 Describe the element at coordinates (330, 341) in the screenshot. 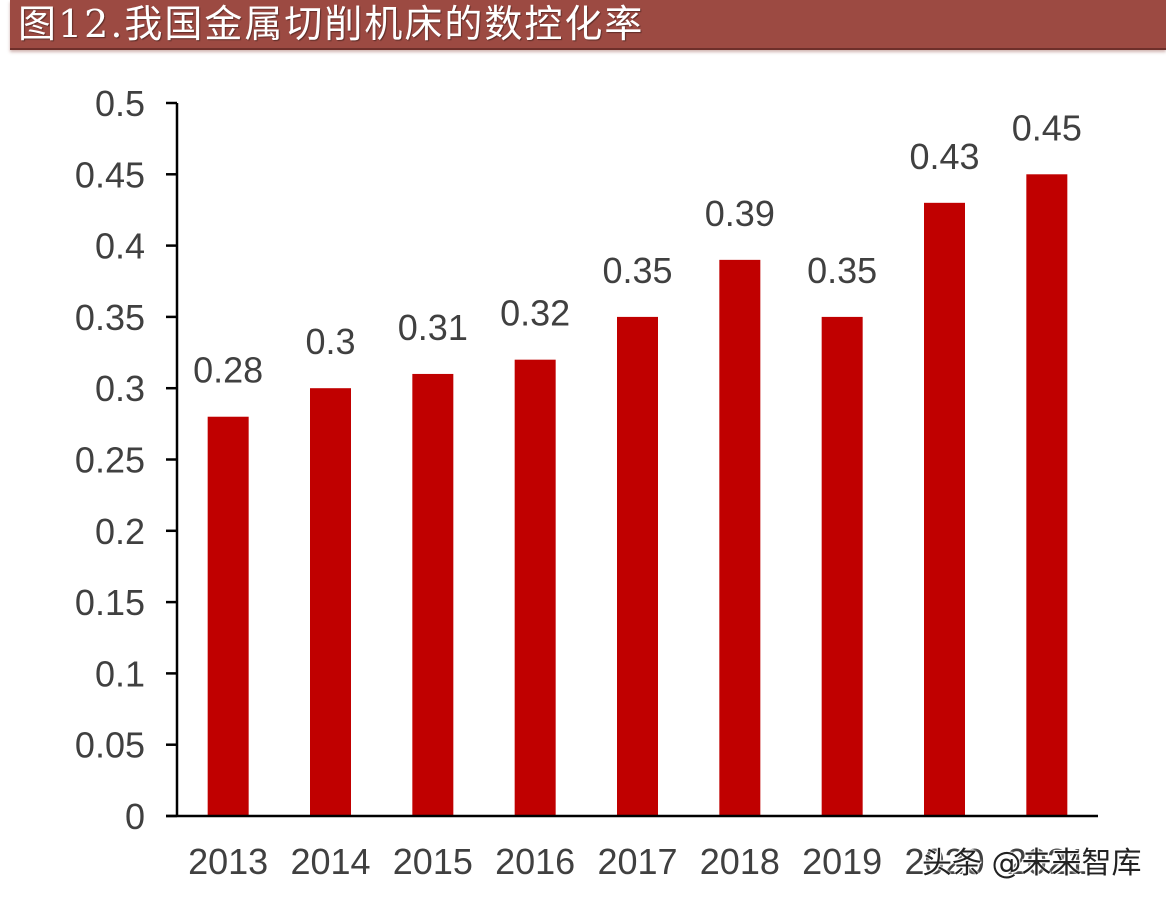

I see `data-label: 0.3` at that location.